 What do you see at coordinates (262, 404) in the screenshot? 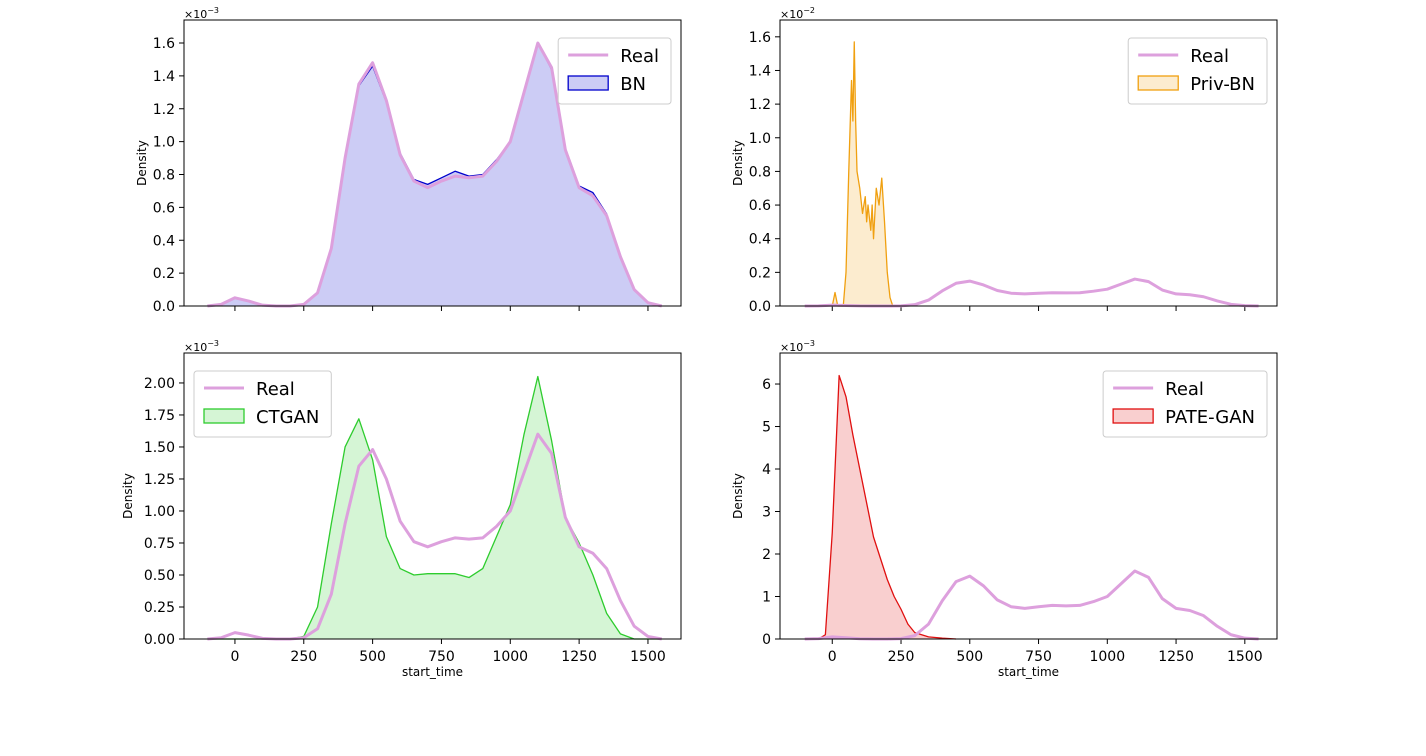
I see `legend: Real CTGAN` at bounding box center [262, 404].